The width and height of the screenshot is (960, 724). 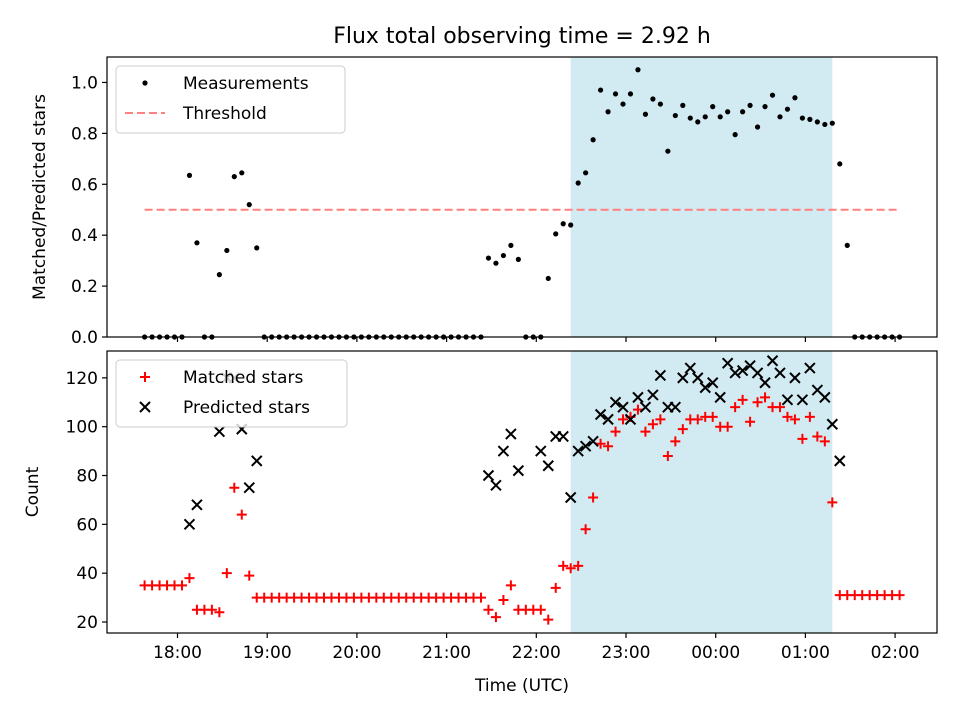 I want to click on x-tick-label: 18:00, so click(x=177, y=653).